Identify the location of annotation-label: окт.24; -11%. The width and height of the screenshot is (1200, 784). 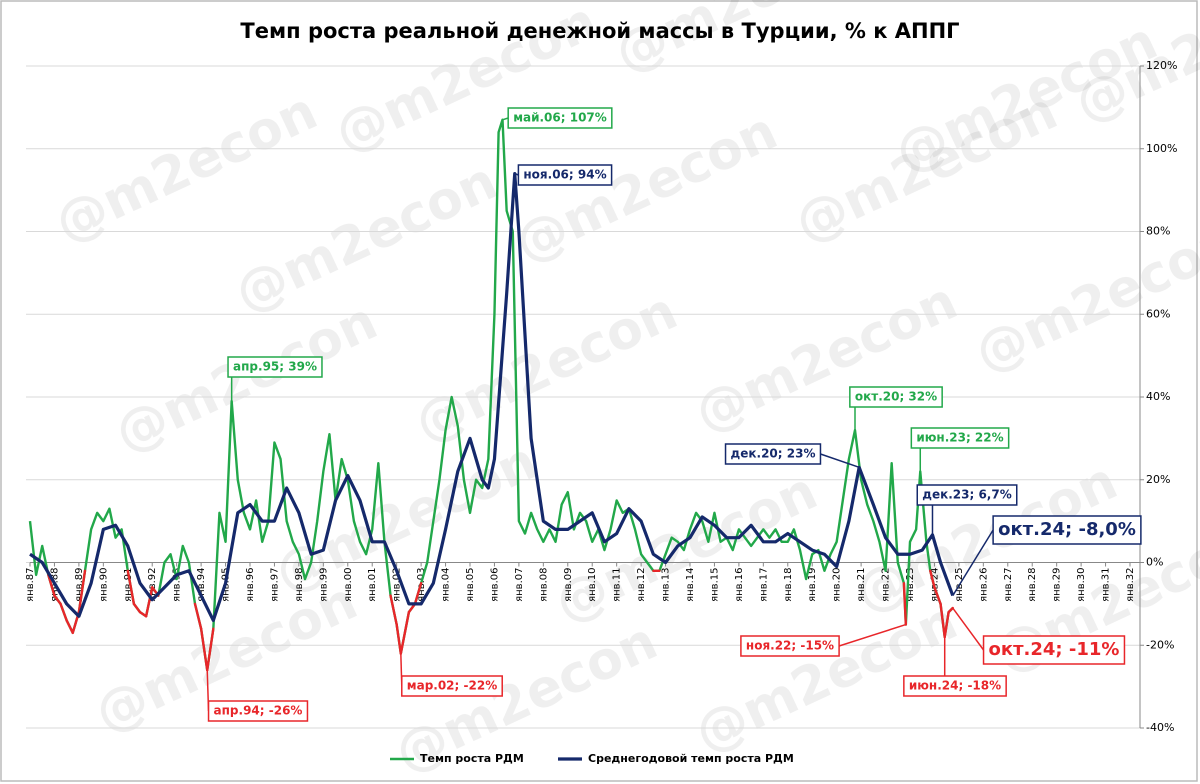
(1054, 649).